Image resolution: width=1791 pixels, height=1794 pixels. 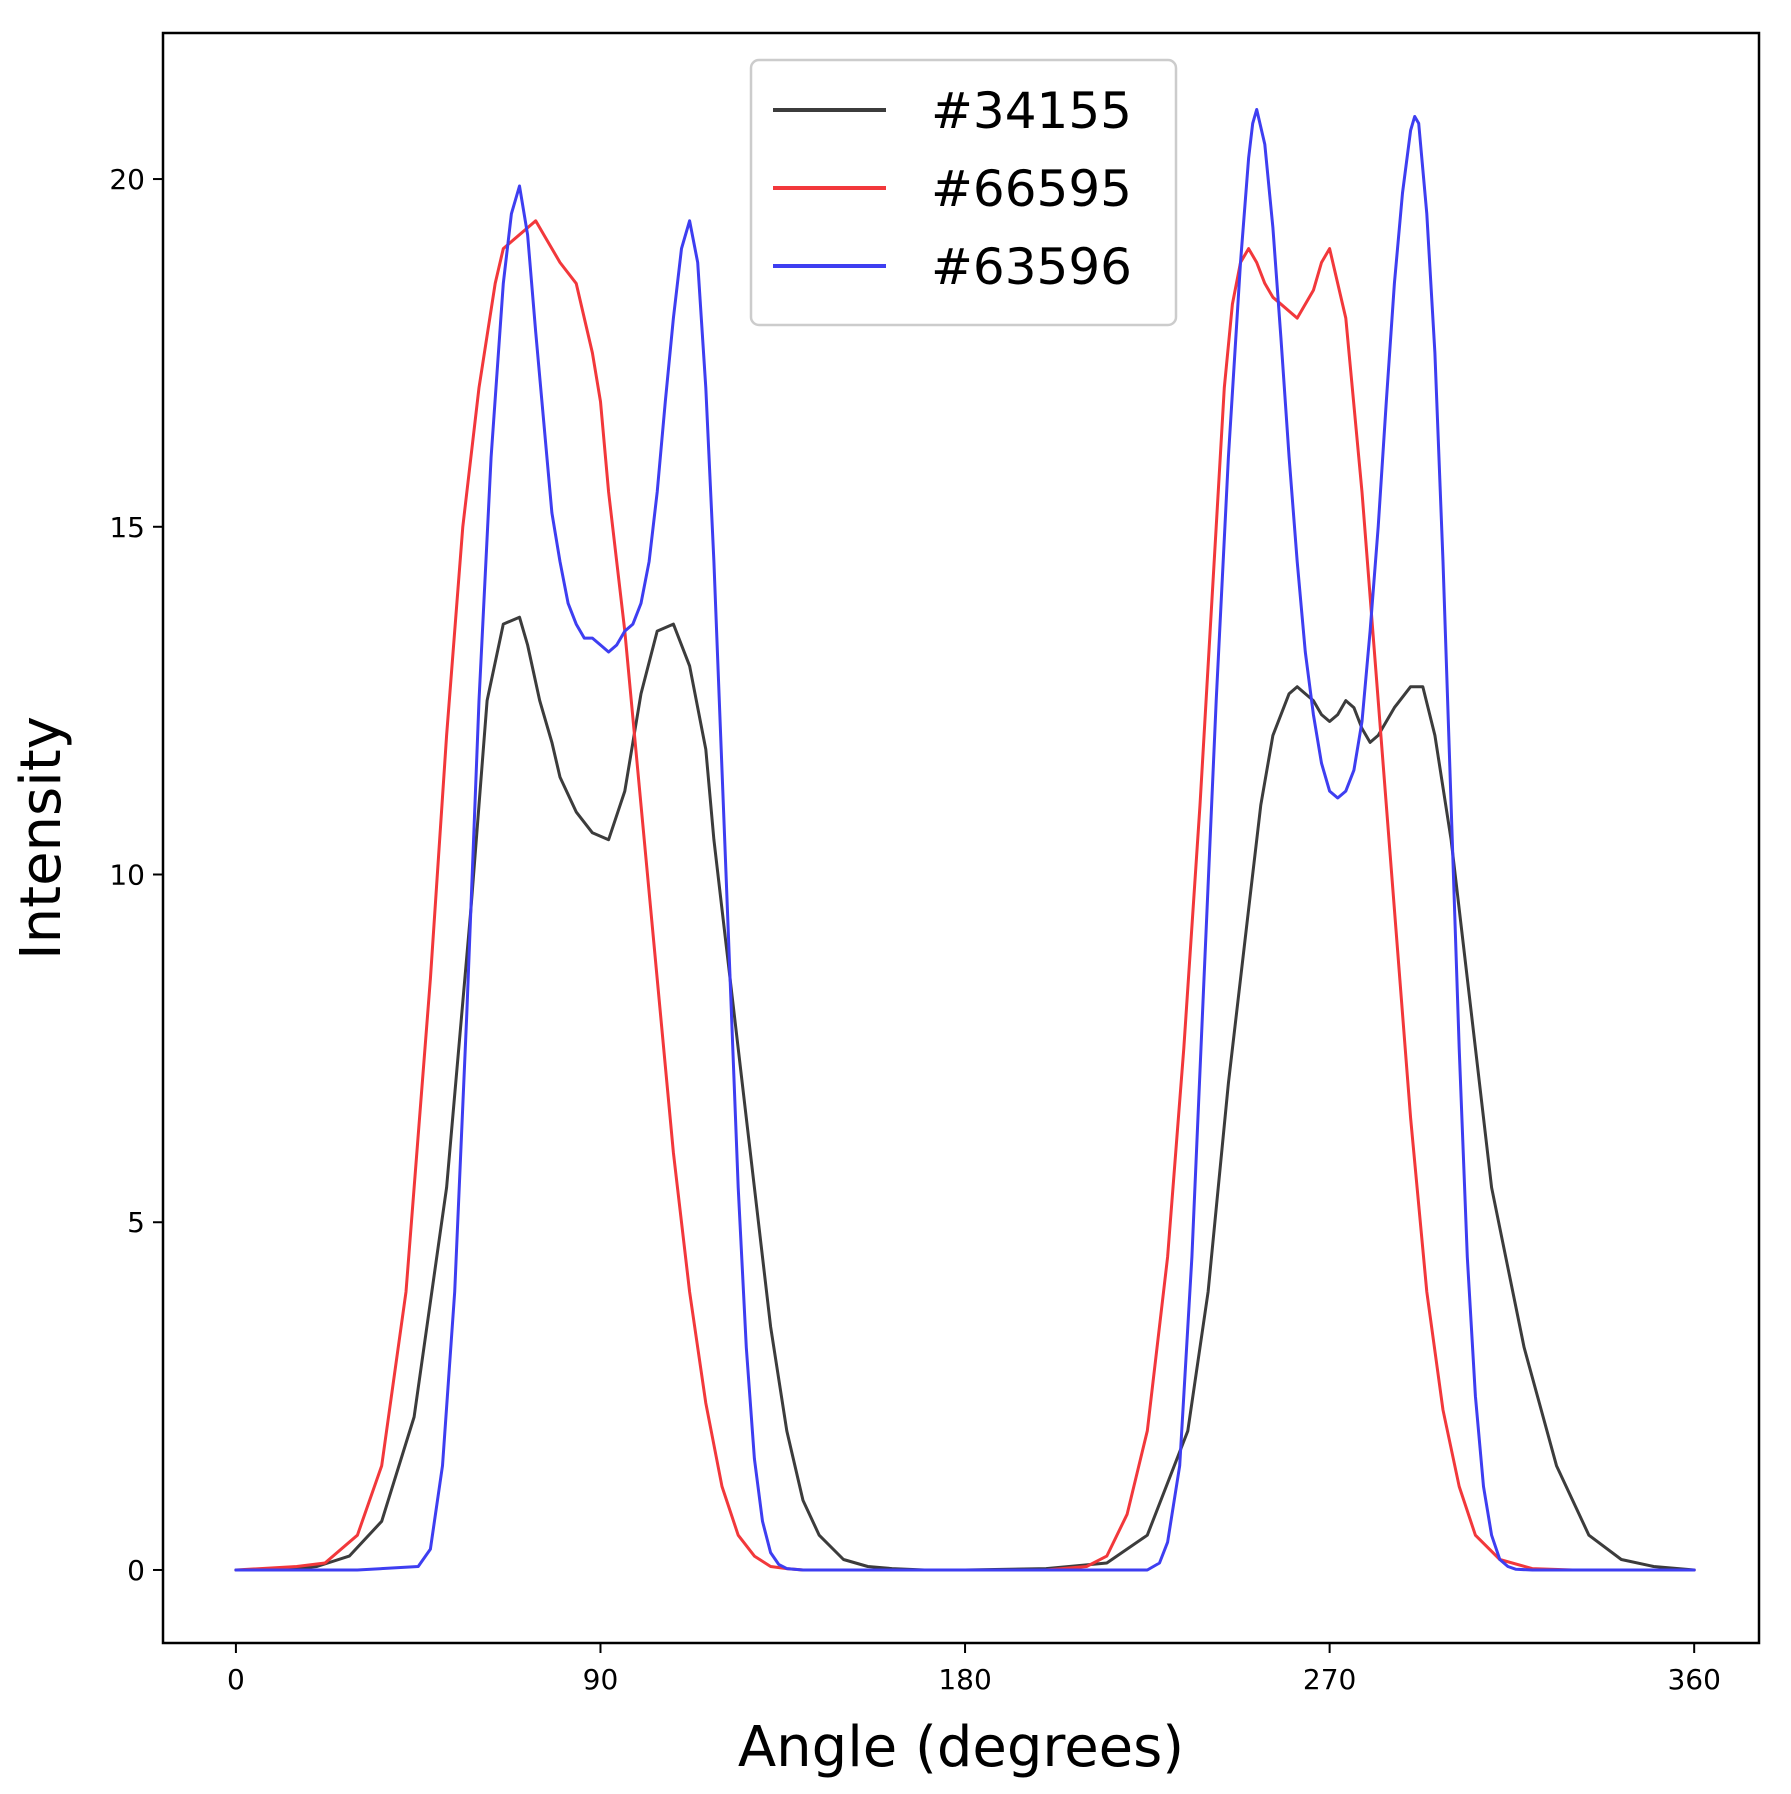 I want to click on y-tick-label: 0, so click(x=136, y=1570).